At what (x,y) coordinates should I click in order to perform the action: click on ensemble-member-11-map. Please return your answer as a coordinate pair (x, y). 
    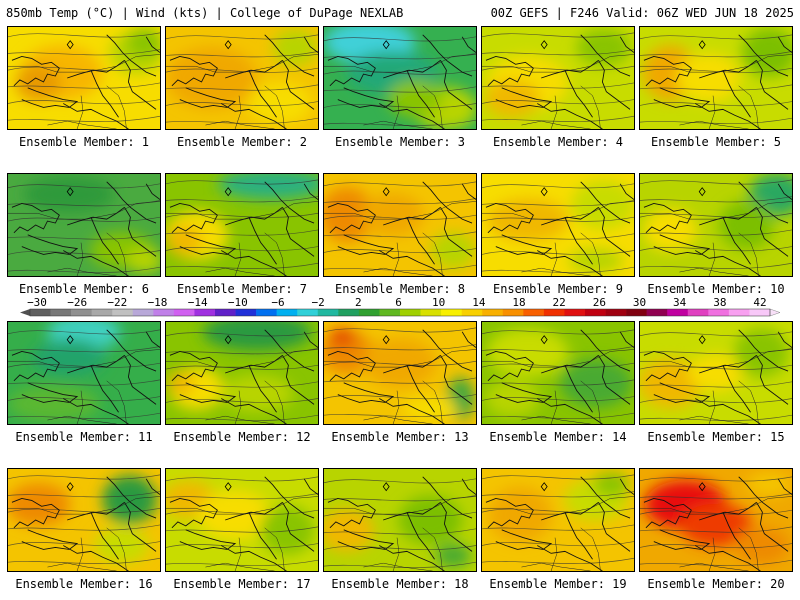
    Looking at the image, I should click on (84, 373).